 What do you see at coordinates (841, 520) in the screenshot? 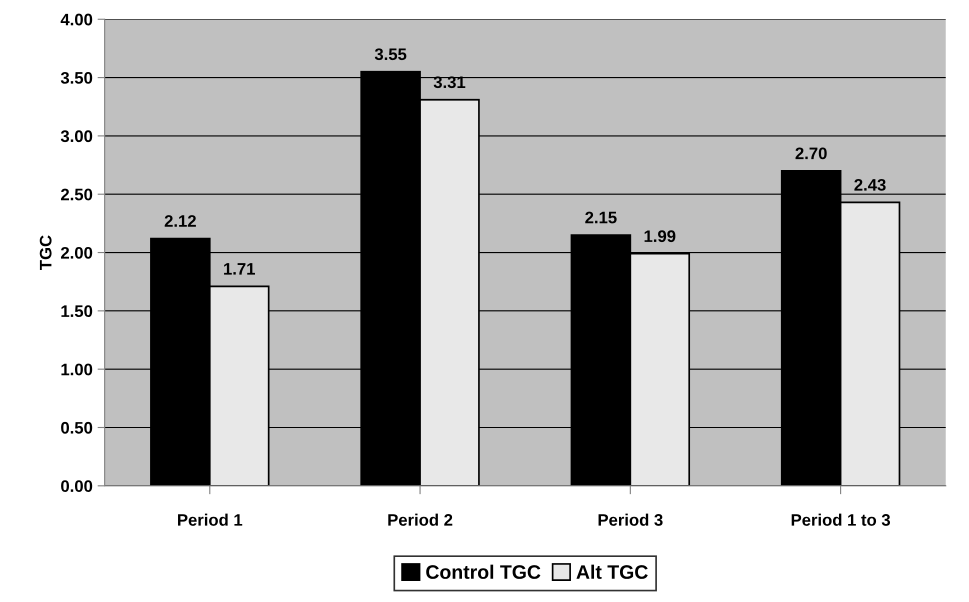
I see `x-tick-label: Period 1 to 3` at bounding box center [841, 520].